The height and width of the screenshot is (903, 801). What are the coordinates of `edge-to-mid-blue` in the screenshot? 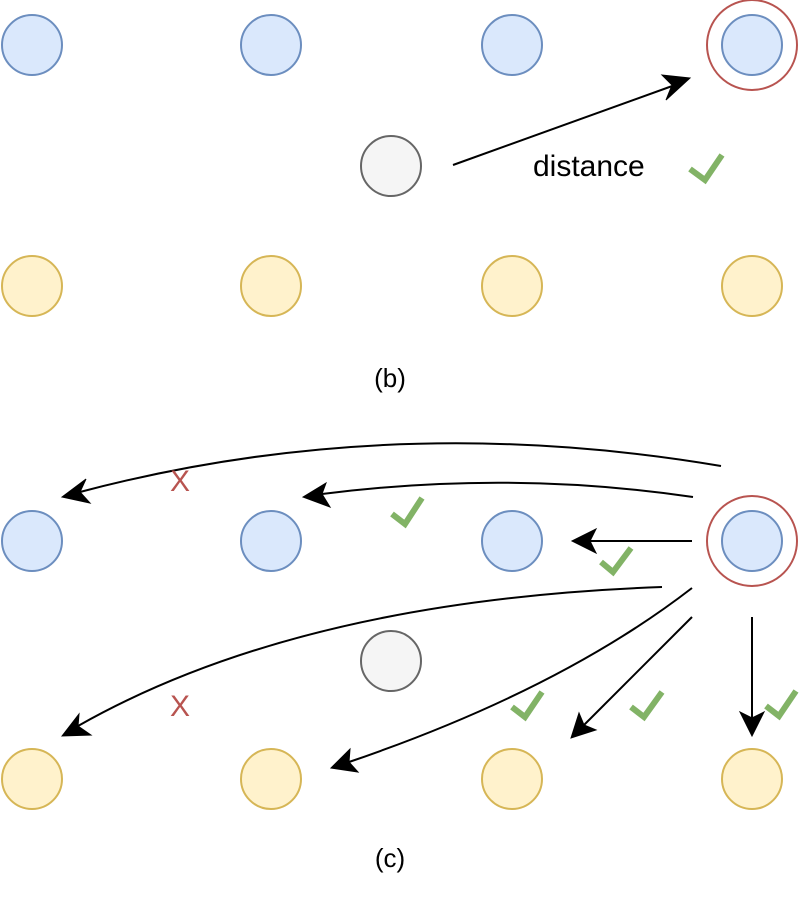 It's located at (507, 489).